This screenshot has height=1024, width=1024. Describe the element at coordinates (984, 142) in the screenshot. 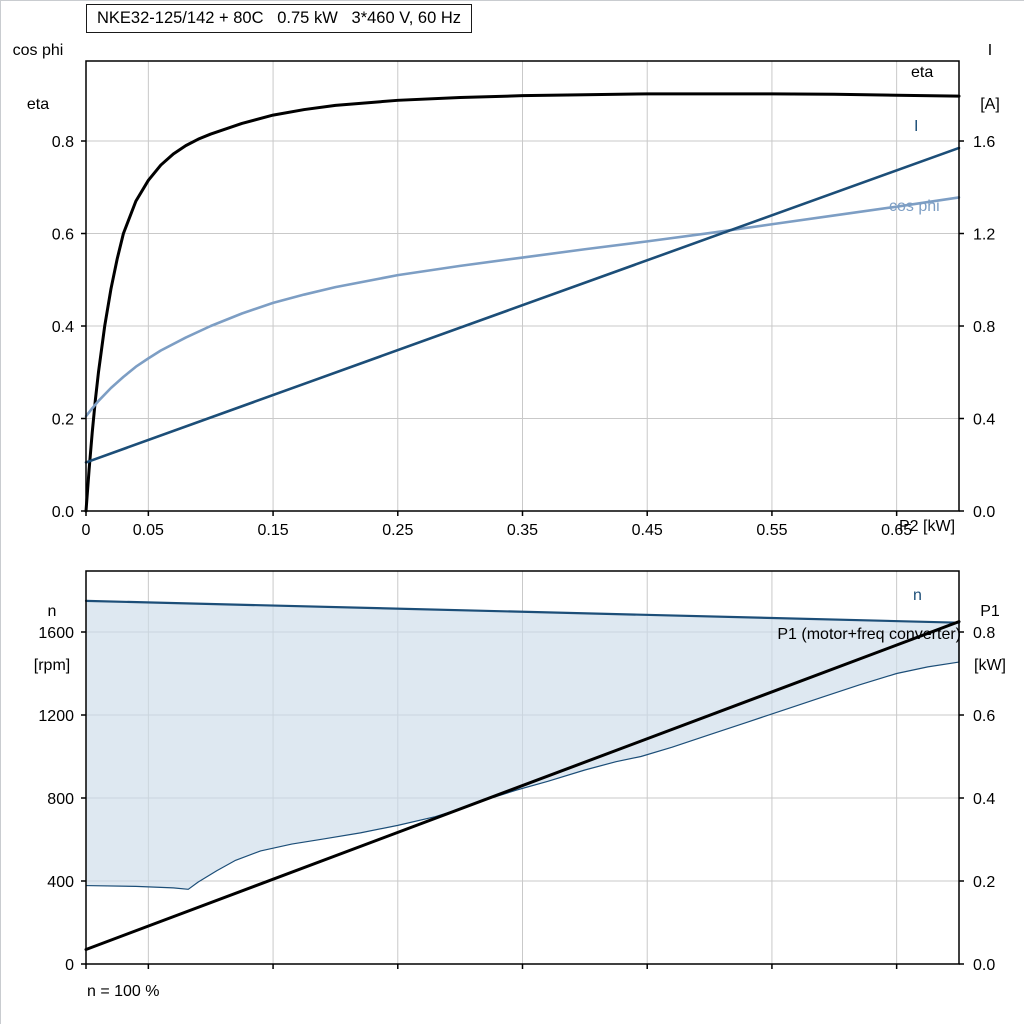

I see `svg-text: 1.6` at that location.